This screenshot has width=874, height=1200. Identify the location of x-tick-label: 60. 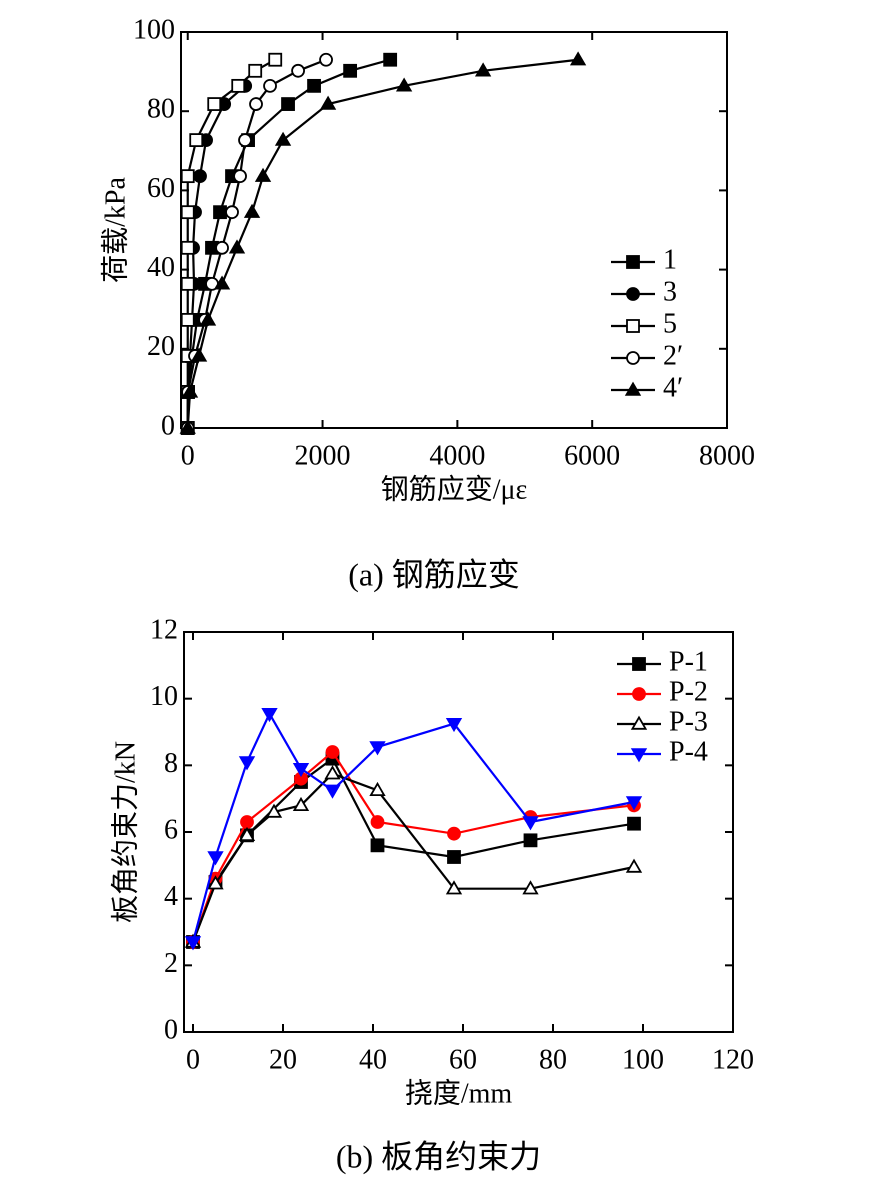
(463, 1059).